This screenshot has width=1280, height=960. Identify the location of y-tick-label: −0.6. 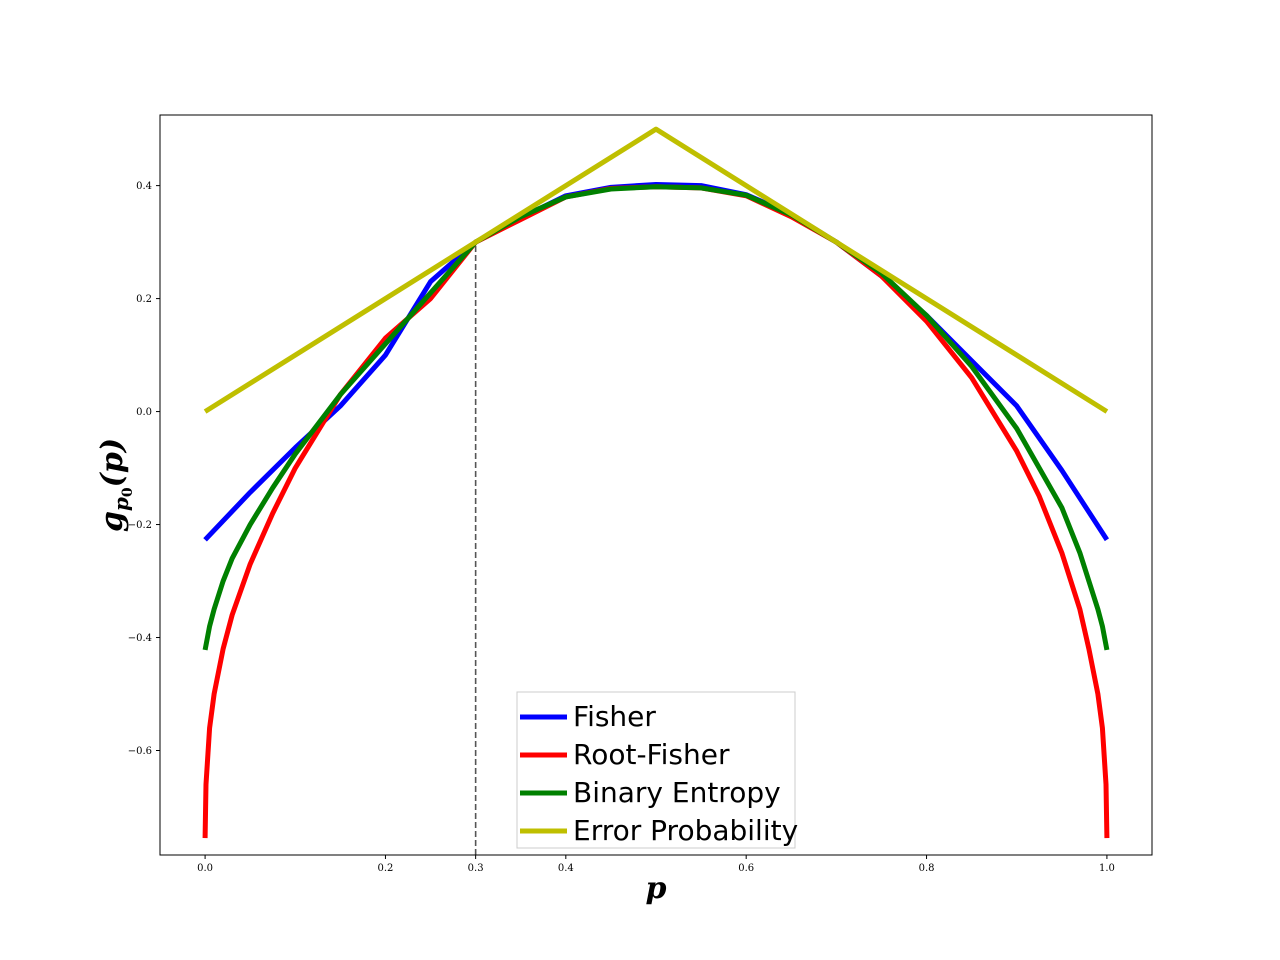
(140, 751).